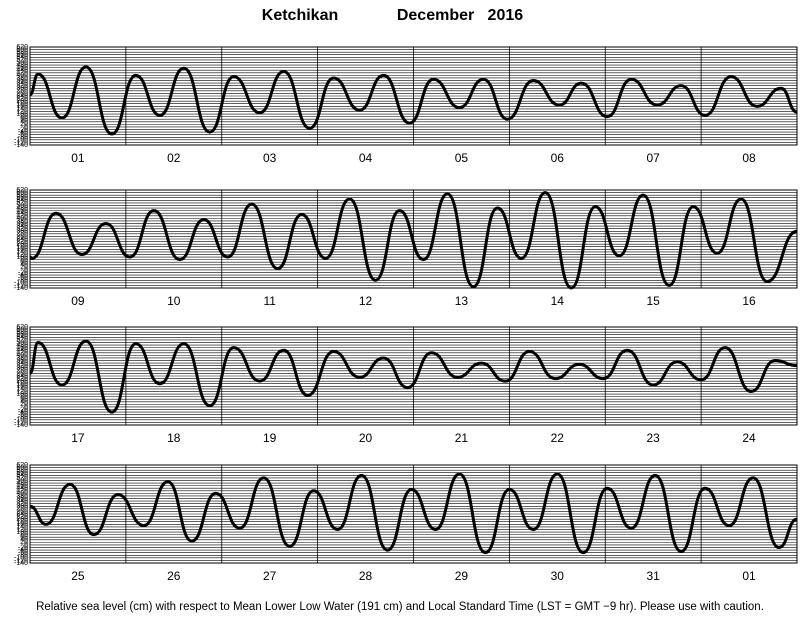 The height and width of the screenshot is (618, 800). I want to click on x-tick-label: 26, so click(174, 576).